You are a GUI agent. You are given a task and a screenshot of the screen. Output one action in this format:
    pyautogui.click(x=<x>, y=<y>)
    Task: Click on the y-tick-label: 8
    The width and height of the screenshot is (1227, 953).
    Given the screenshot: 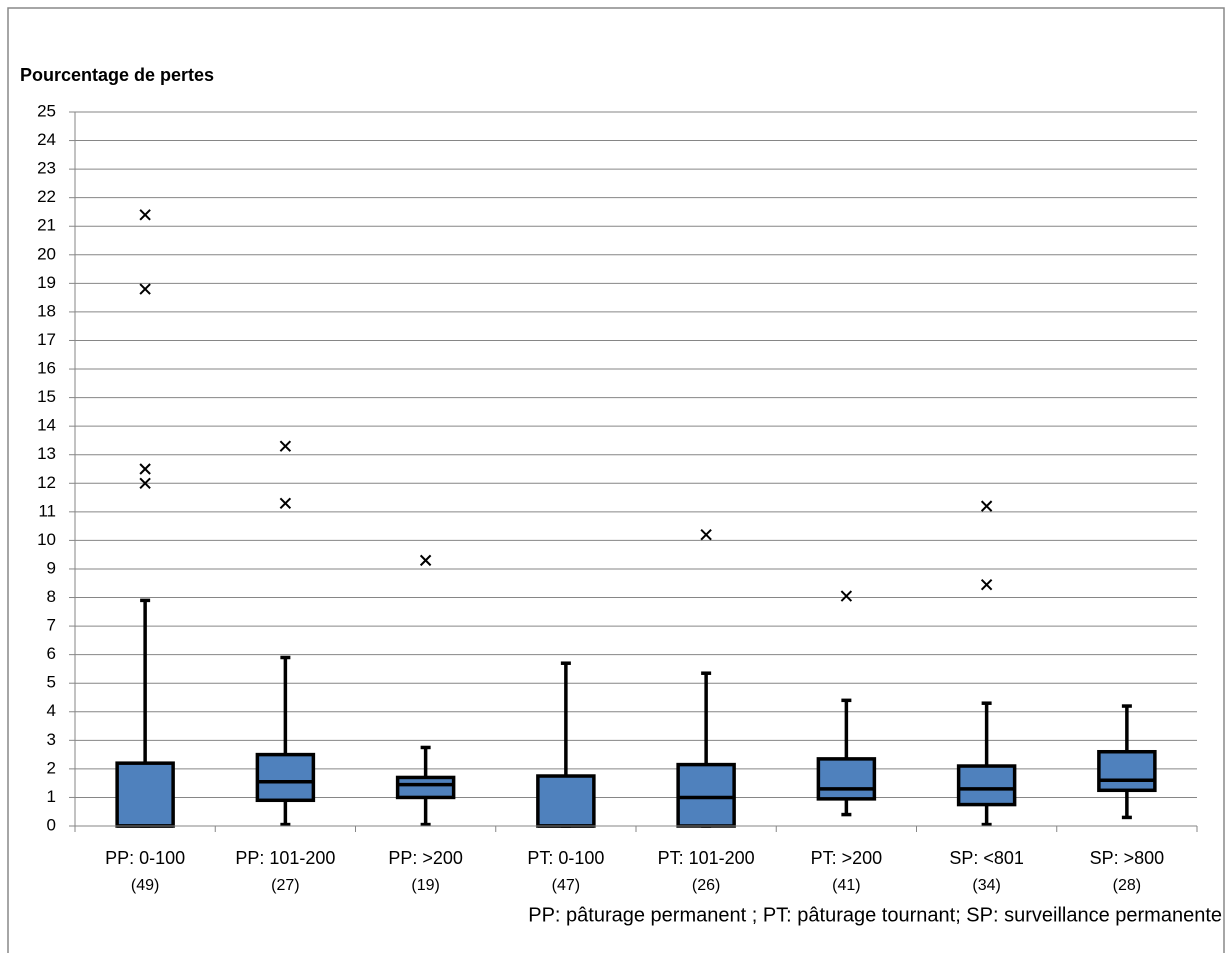 What is the action you would take?
    pyautogui.click(x=51, y=596)
    